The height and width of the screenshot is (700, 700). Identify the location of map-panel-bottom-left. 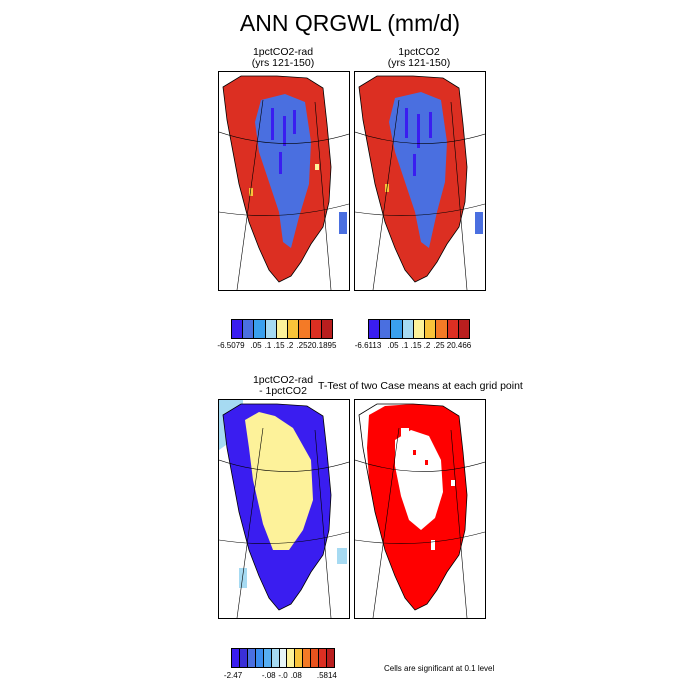
(284, 509).